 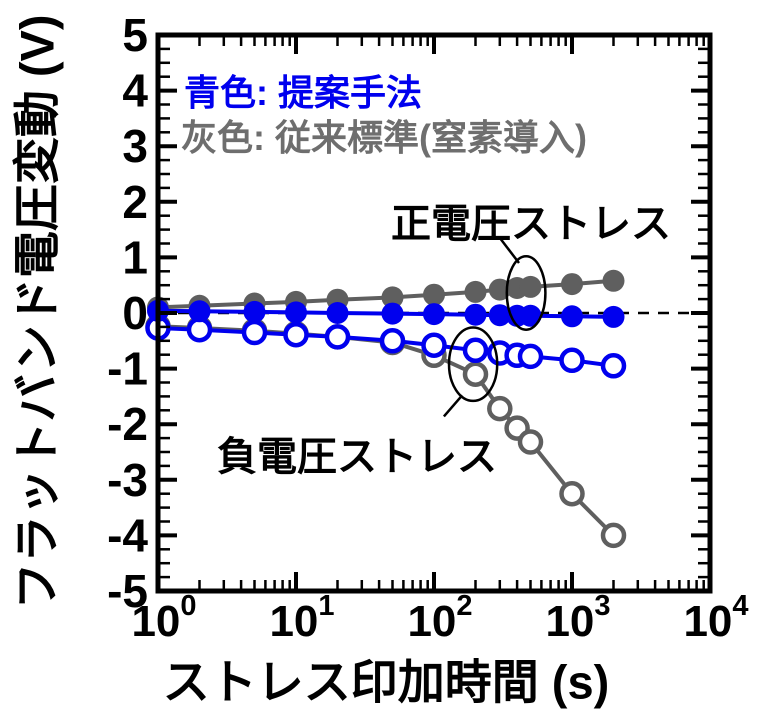 What do you see at coordinates (439, 618) in the screenshot?
I see `x-tick-label: 10²` at bounding box center [439, 618].